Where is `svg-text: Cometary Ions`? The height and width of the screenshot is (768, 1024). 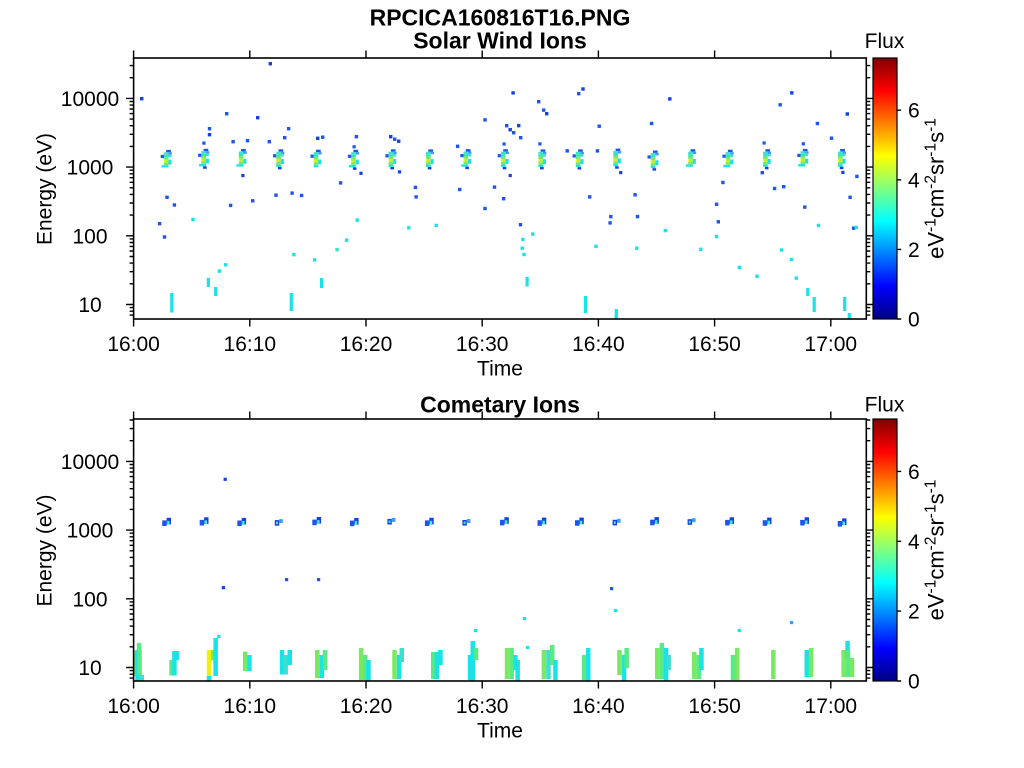
svg-text: Cometary Ions is located at coordinates (500, 405).